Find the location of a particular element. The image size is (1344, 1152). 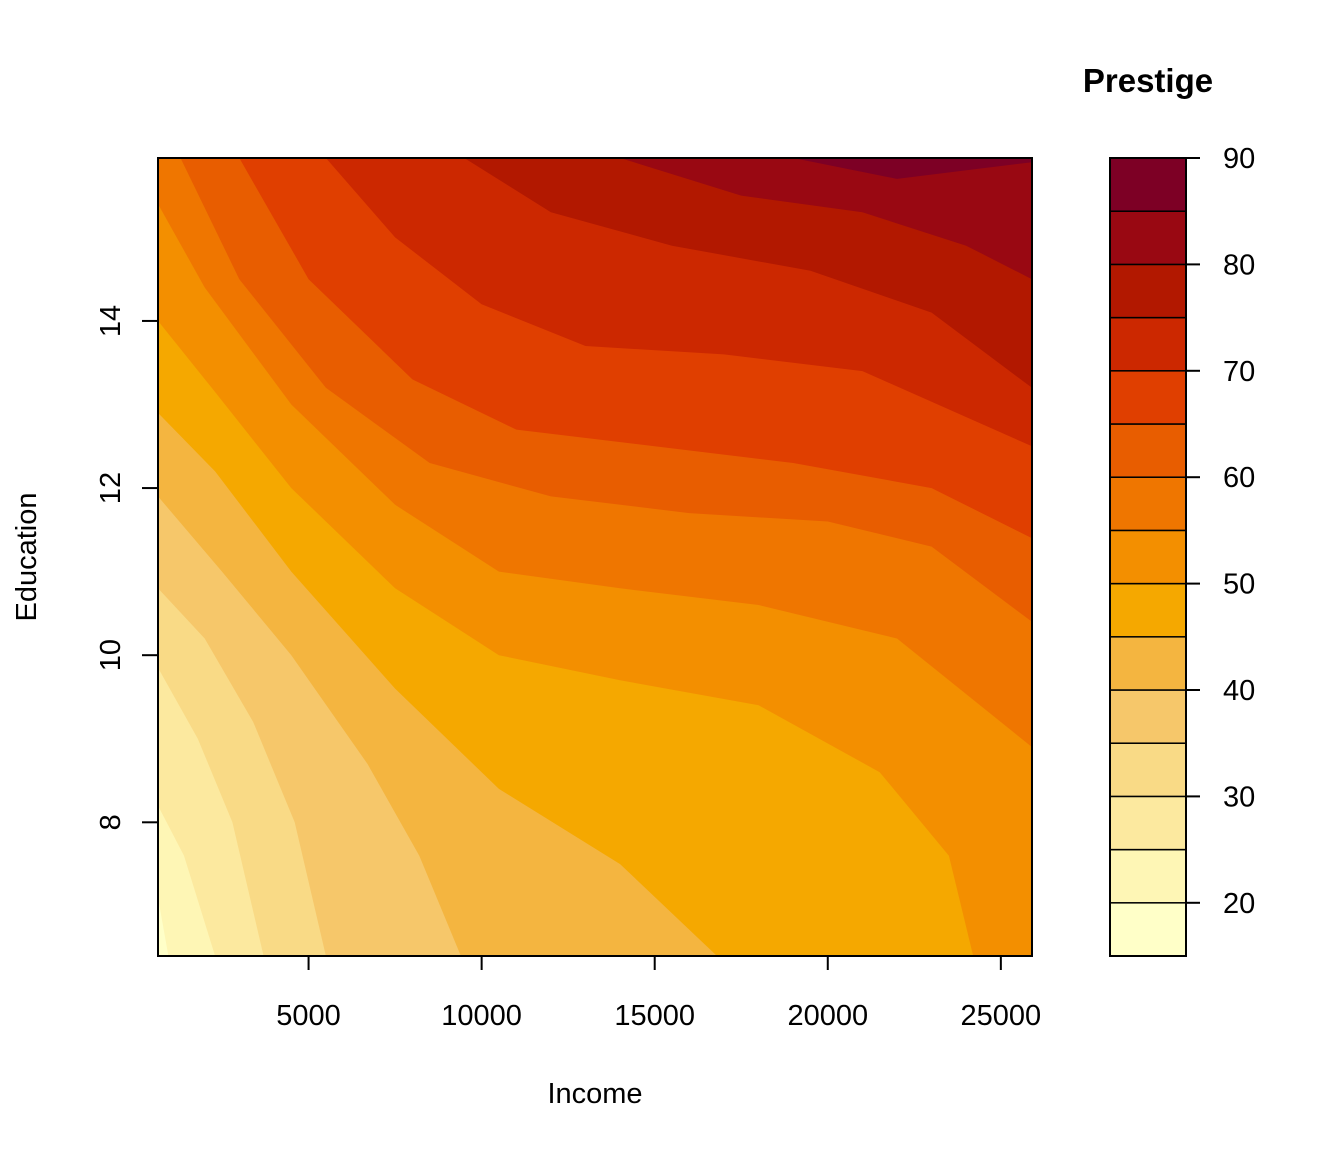

y-tick-label: 8 is located at coordinates (111, 822).